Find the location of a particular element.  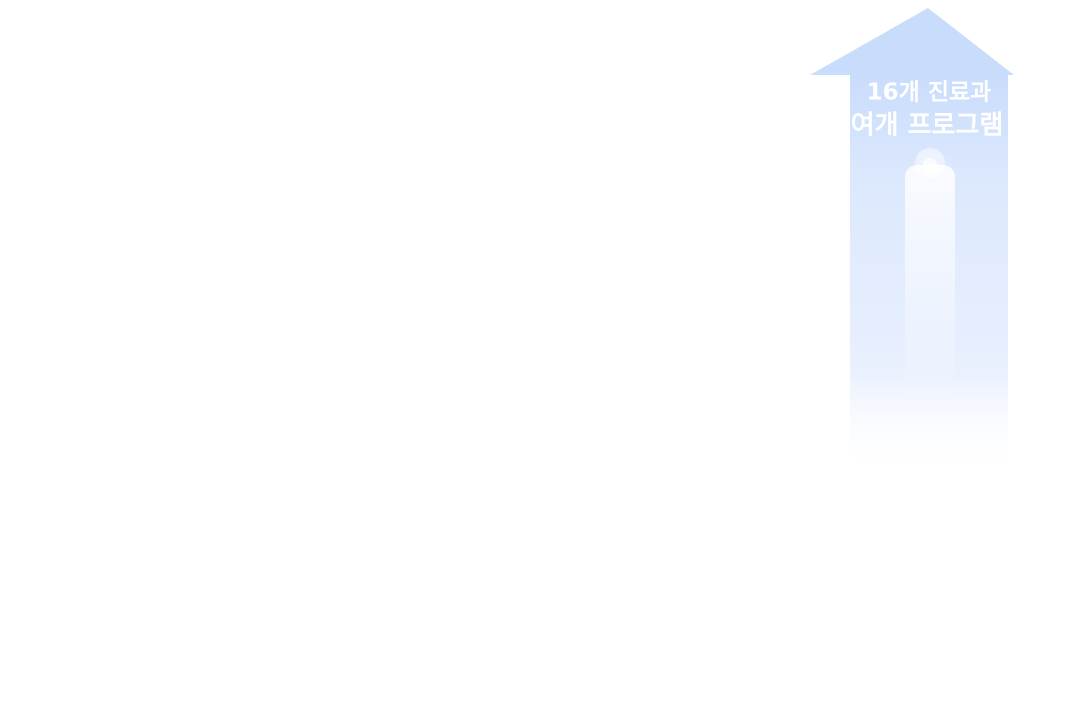

arrow-label: 여개 프로그램 is located at coordinates (927, 126).